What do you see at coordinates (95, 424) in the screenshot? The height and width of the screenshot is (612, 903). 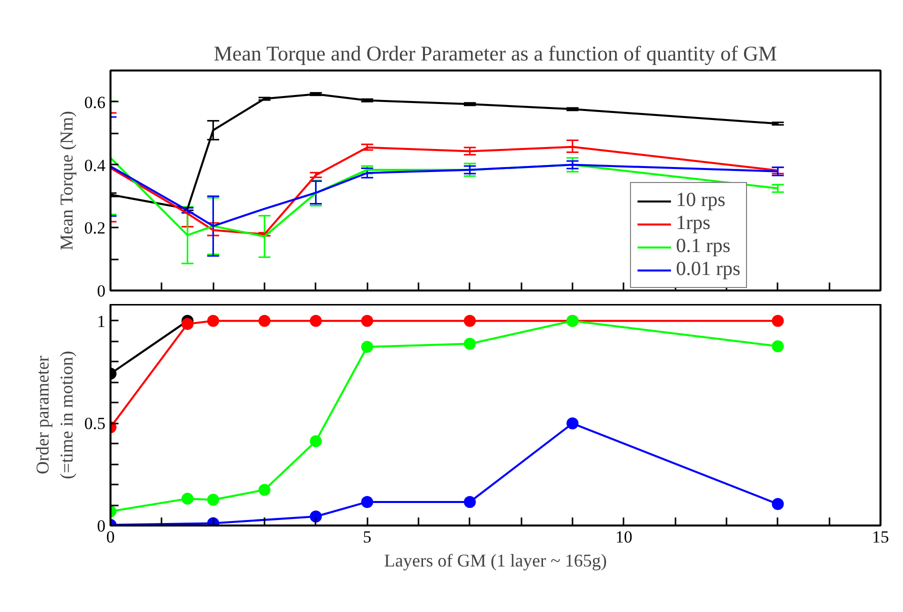 I see `y-tick-label: 0.5` at bounding box center [95, 424].